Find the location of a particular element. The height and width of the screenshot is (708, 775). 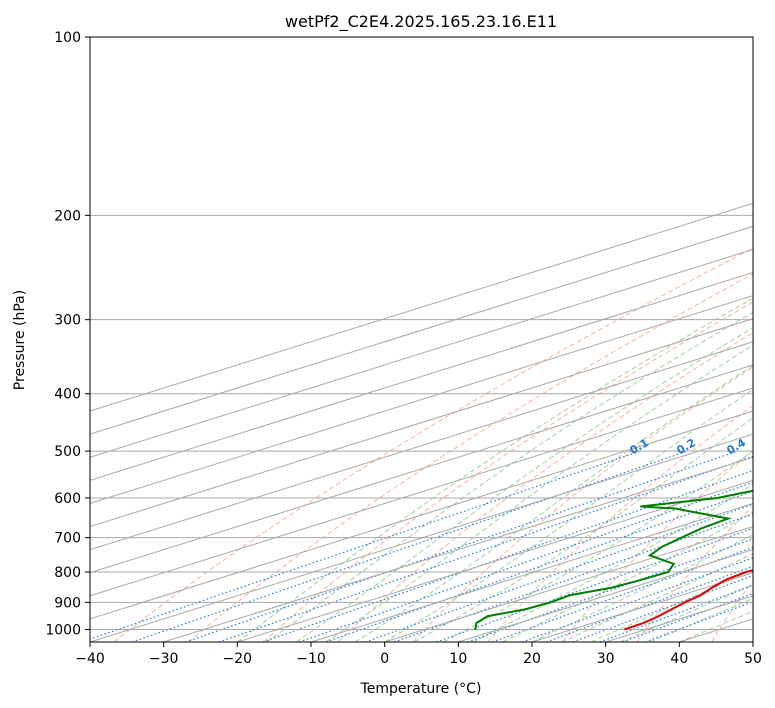

y-tick-label: 500 is located at coordinates (67, 452).